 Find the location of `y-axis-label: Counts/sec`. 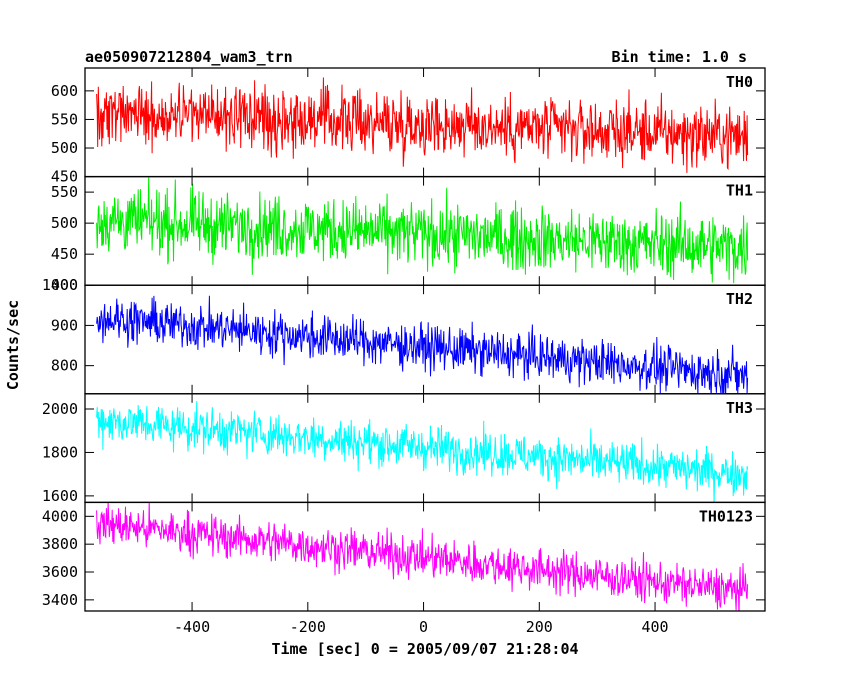

y-axis-label: Counts/sec is located at coordinates (13, 345).